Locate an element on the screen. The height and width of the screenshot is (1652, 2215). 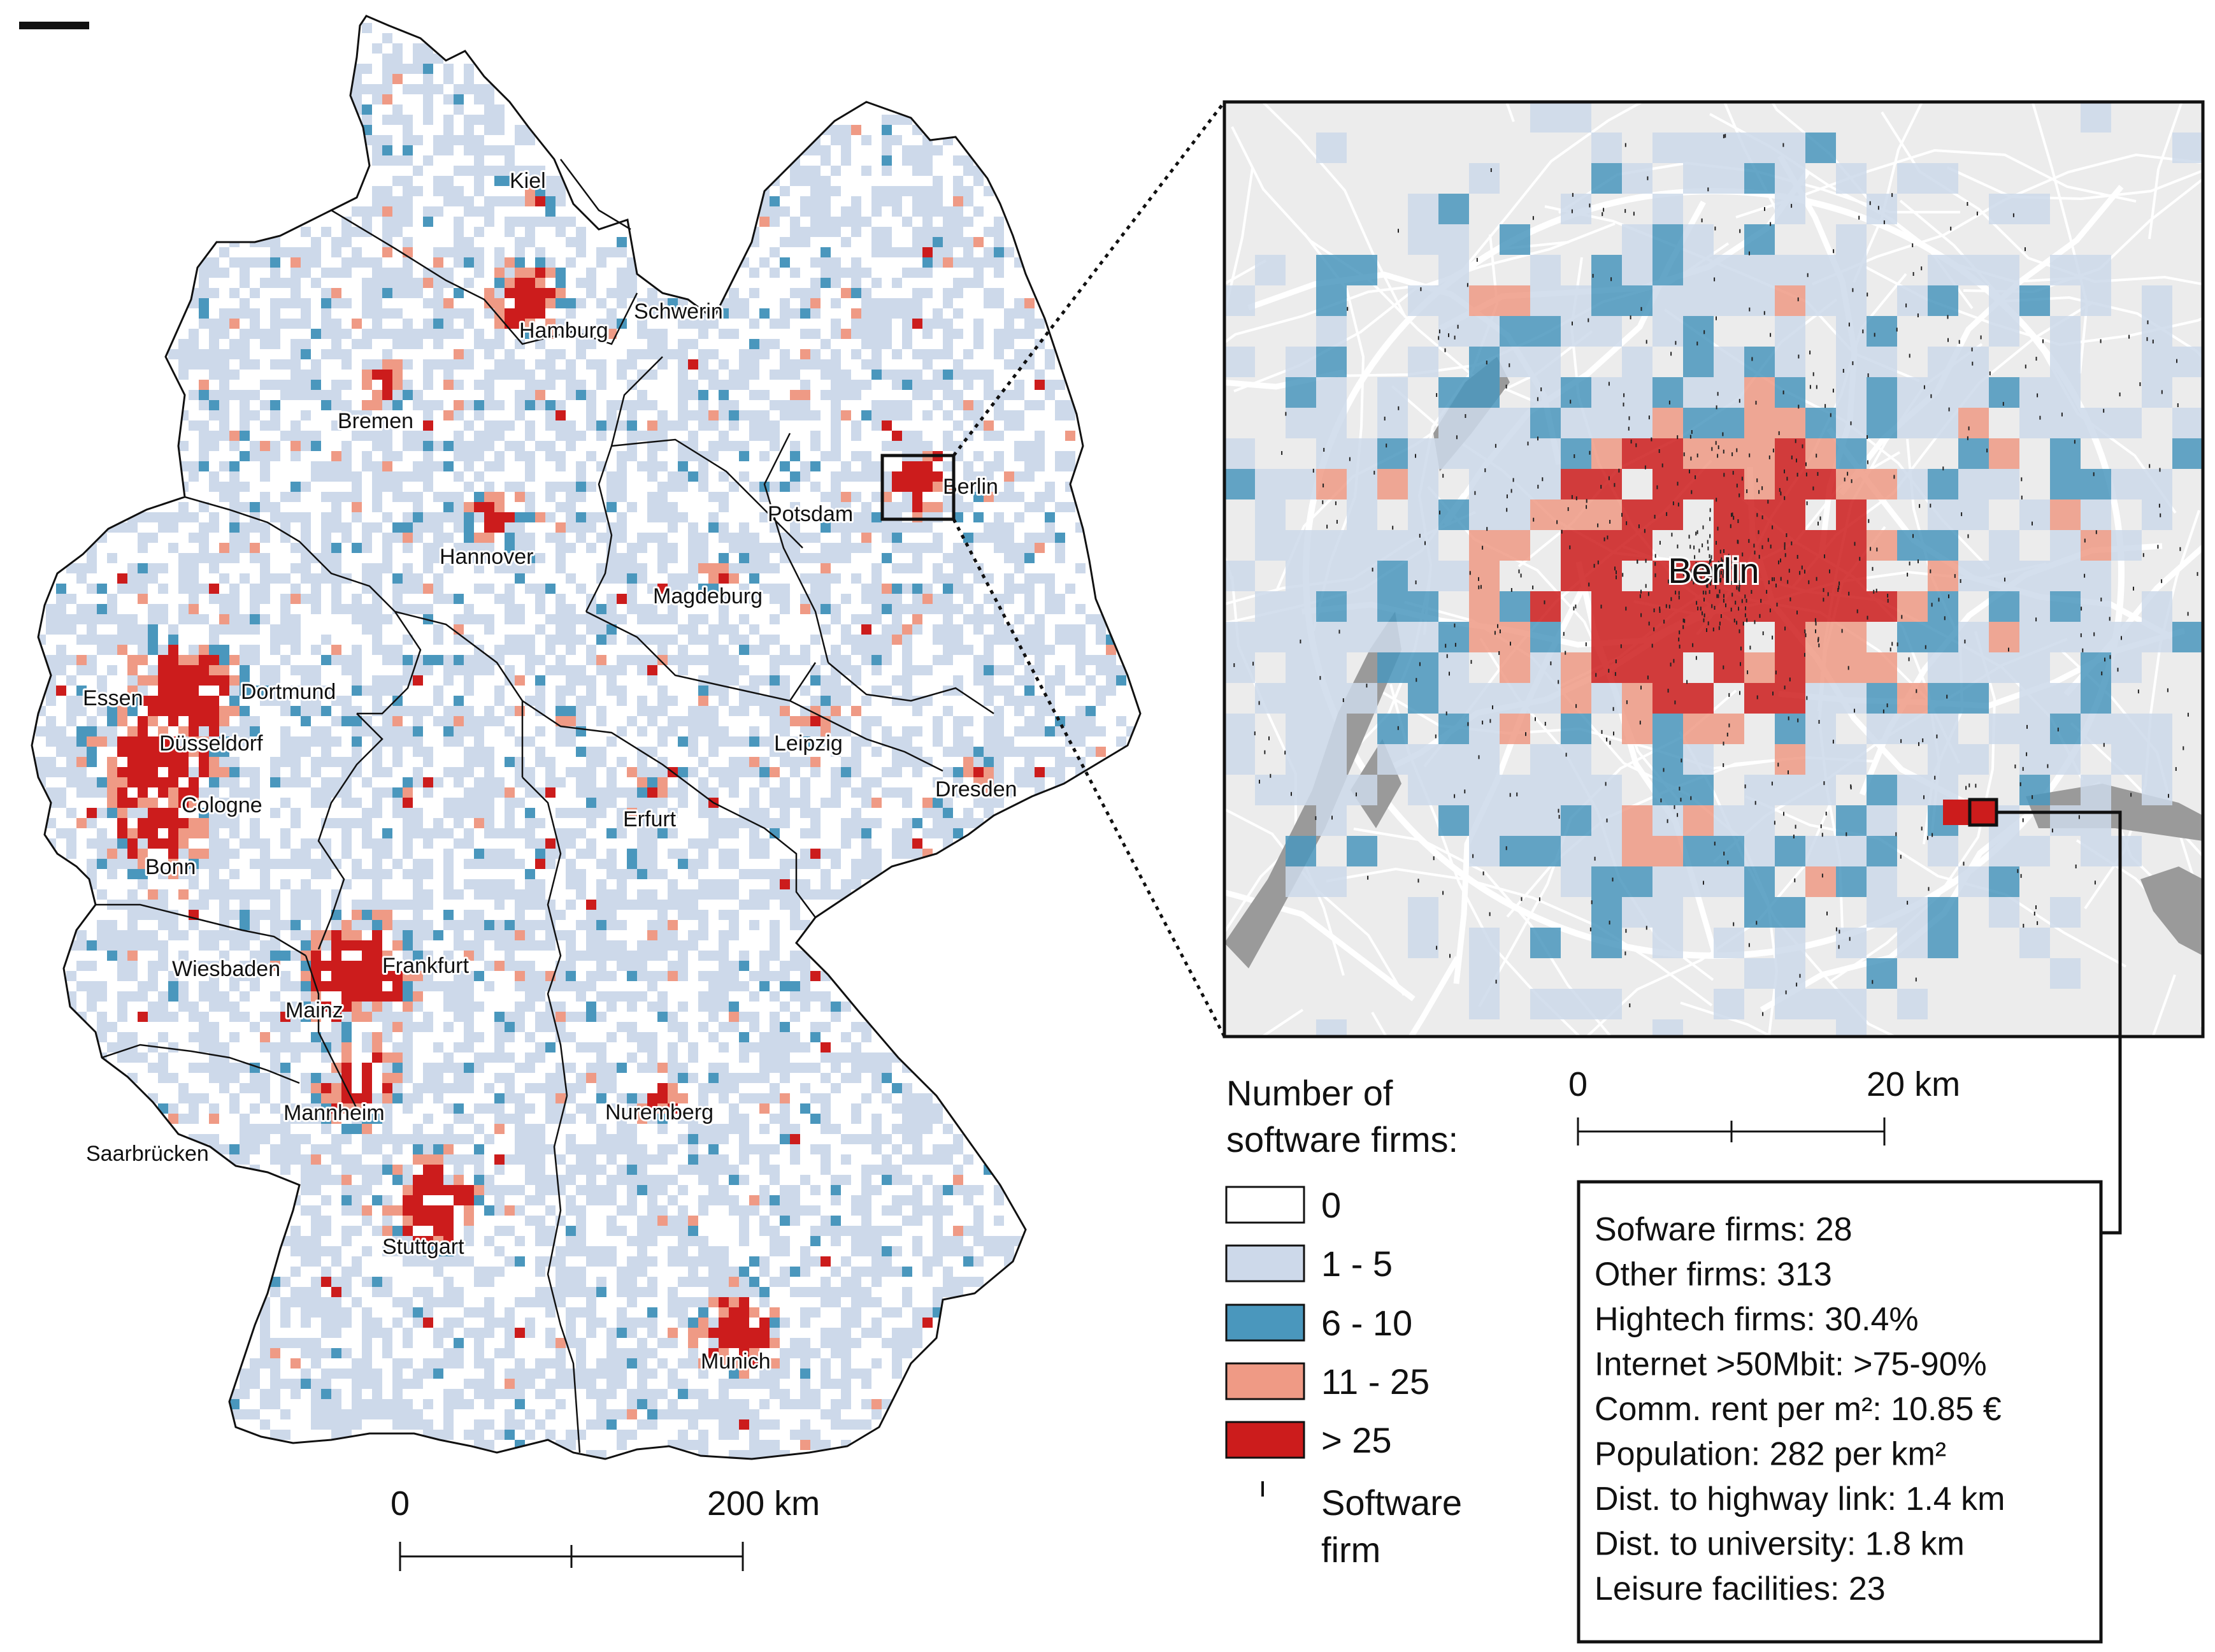
city-label-12: Bonn is located at coordinates (170, 867).